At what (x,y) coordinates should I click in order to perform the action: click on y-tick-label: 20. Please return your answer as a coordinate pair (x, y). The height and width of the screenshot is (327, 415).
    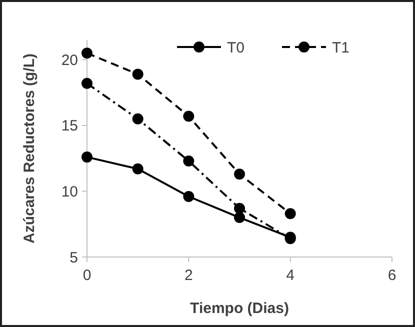
    Looking at the image, I should click on (69, 60).